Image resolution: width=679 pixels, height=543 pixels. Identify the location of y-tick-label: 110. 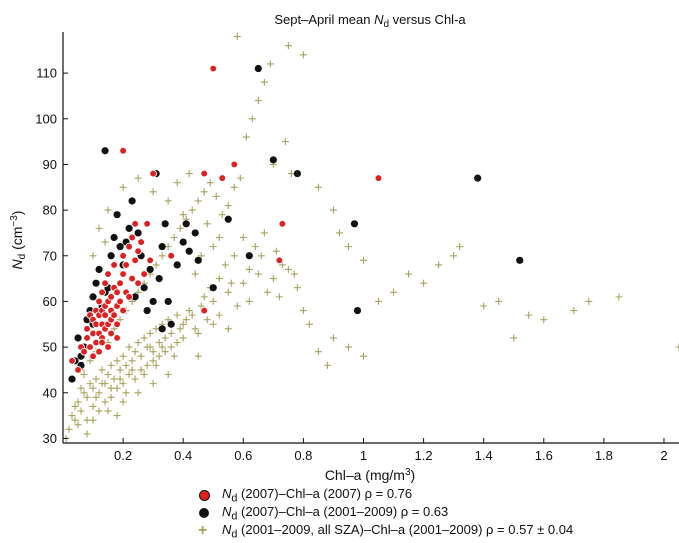
(46, 73).